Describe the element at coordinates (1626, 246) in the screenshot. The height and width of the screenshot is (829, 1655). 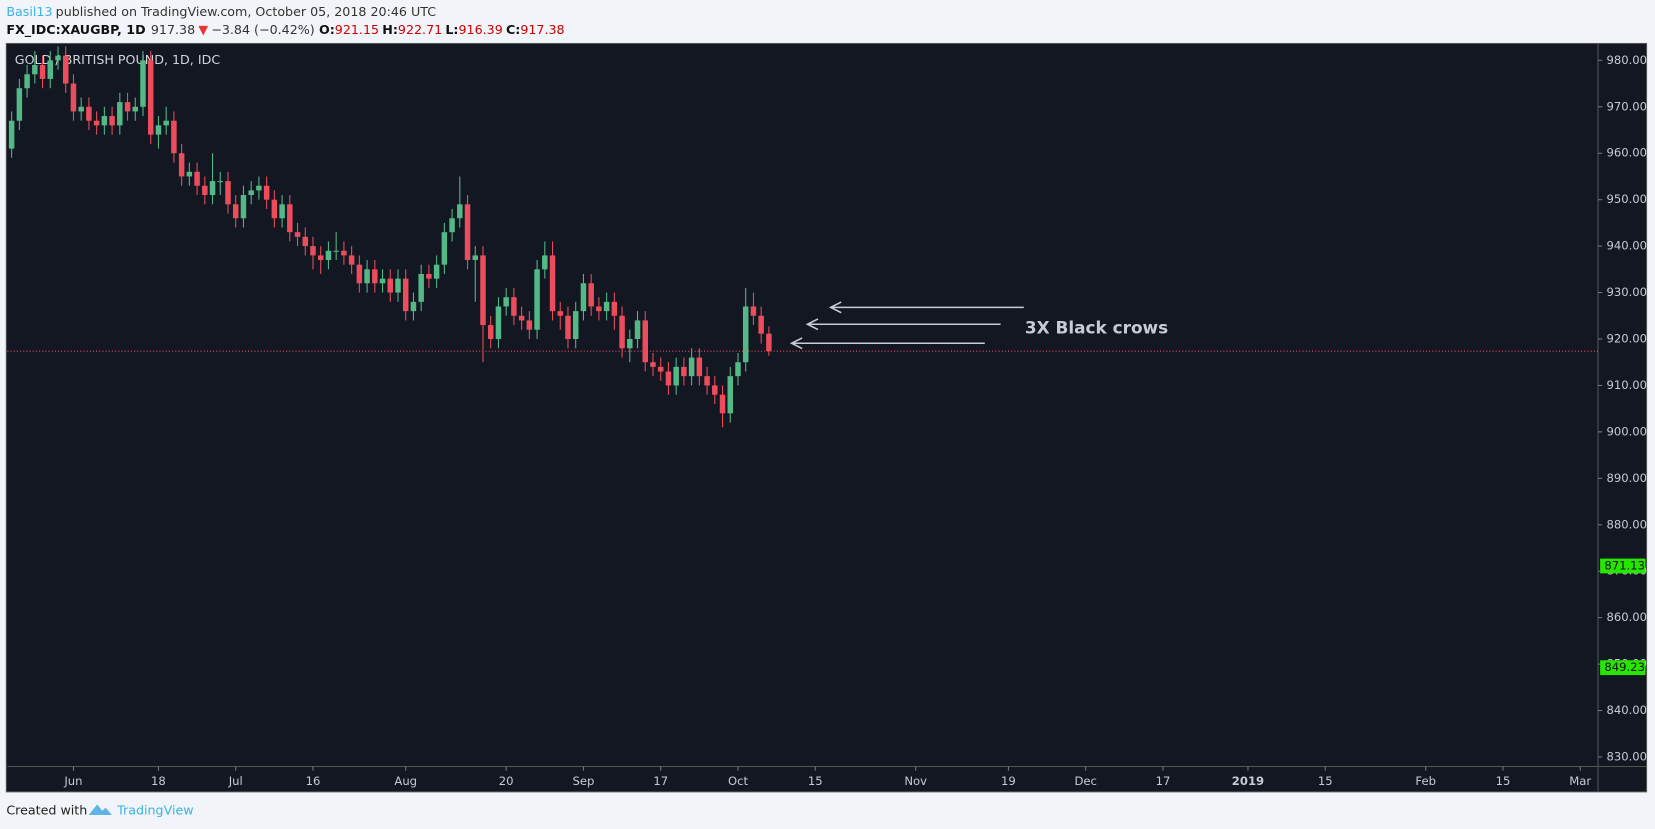
I see `y-tick-label: 940.00` at that location.